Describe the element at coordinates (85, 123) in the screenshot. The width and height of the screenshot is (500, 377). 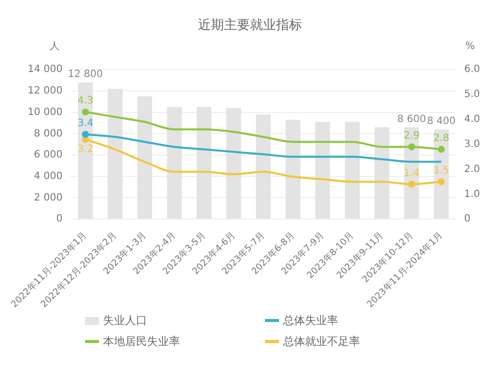
I see `data-label: 3.4` at that location.